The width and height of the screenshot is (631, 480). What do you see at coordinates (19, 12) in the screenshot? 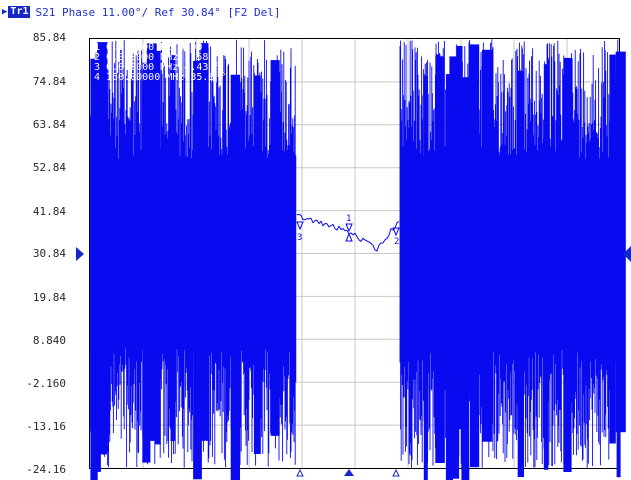
I see `trace-badge: Tr1` at bounding box center [19, 12].